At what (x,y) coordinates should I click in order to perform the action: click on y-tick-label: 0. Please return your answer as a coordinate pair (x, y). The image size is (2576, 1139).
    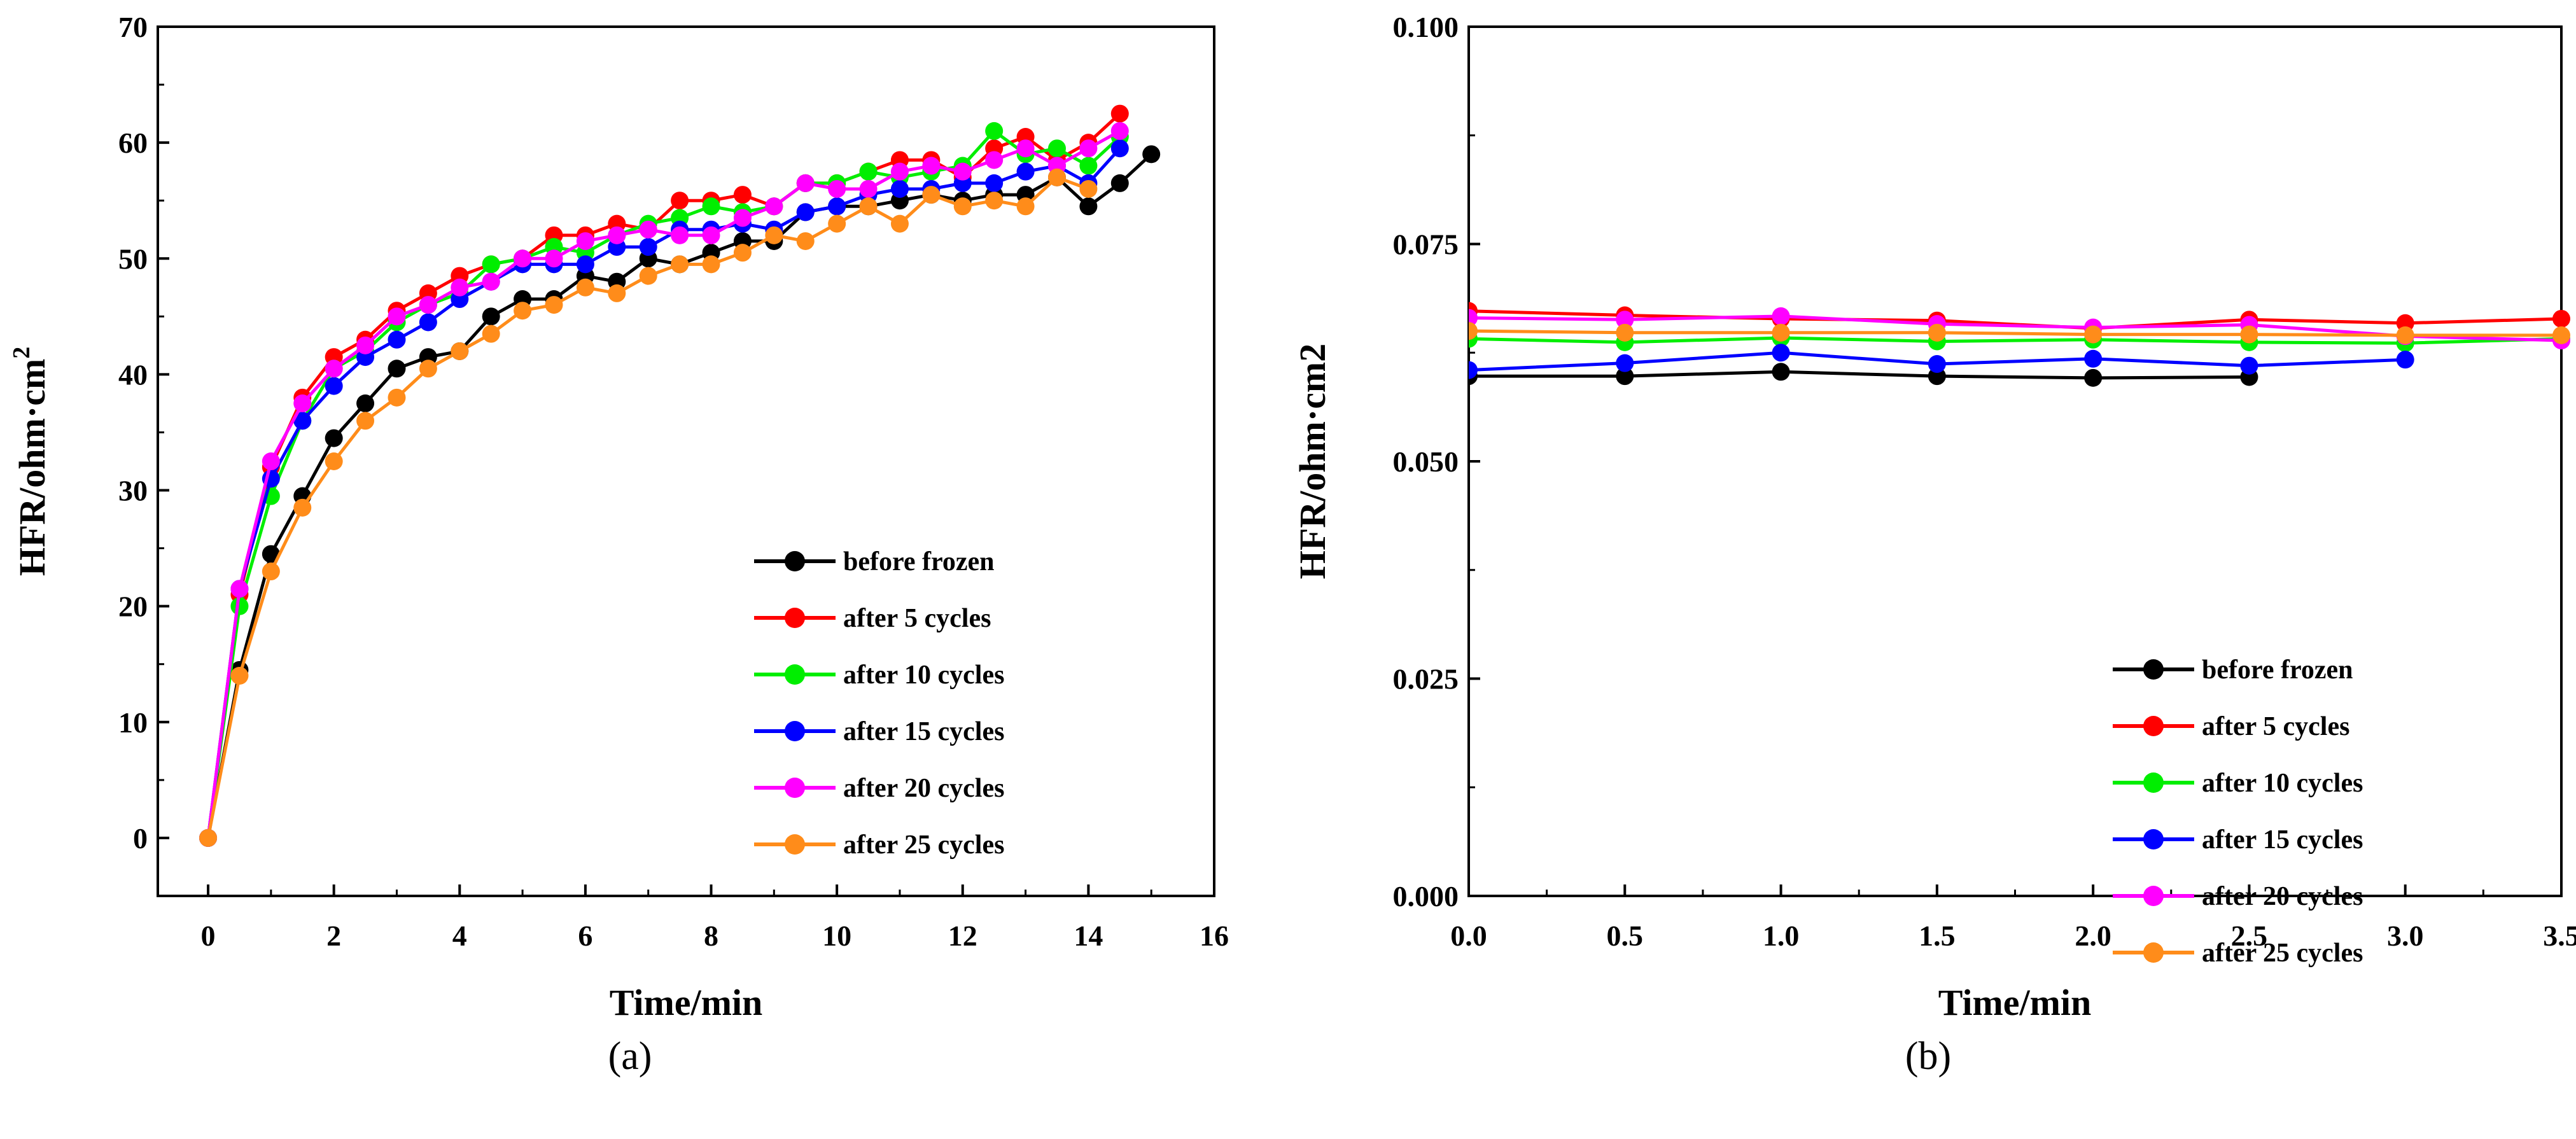
    Looking at the image, I should click on (140, 838).